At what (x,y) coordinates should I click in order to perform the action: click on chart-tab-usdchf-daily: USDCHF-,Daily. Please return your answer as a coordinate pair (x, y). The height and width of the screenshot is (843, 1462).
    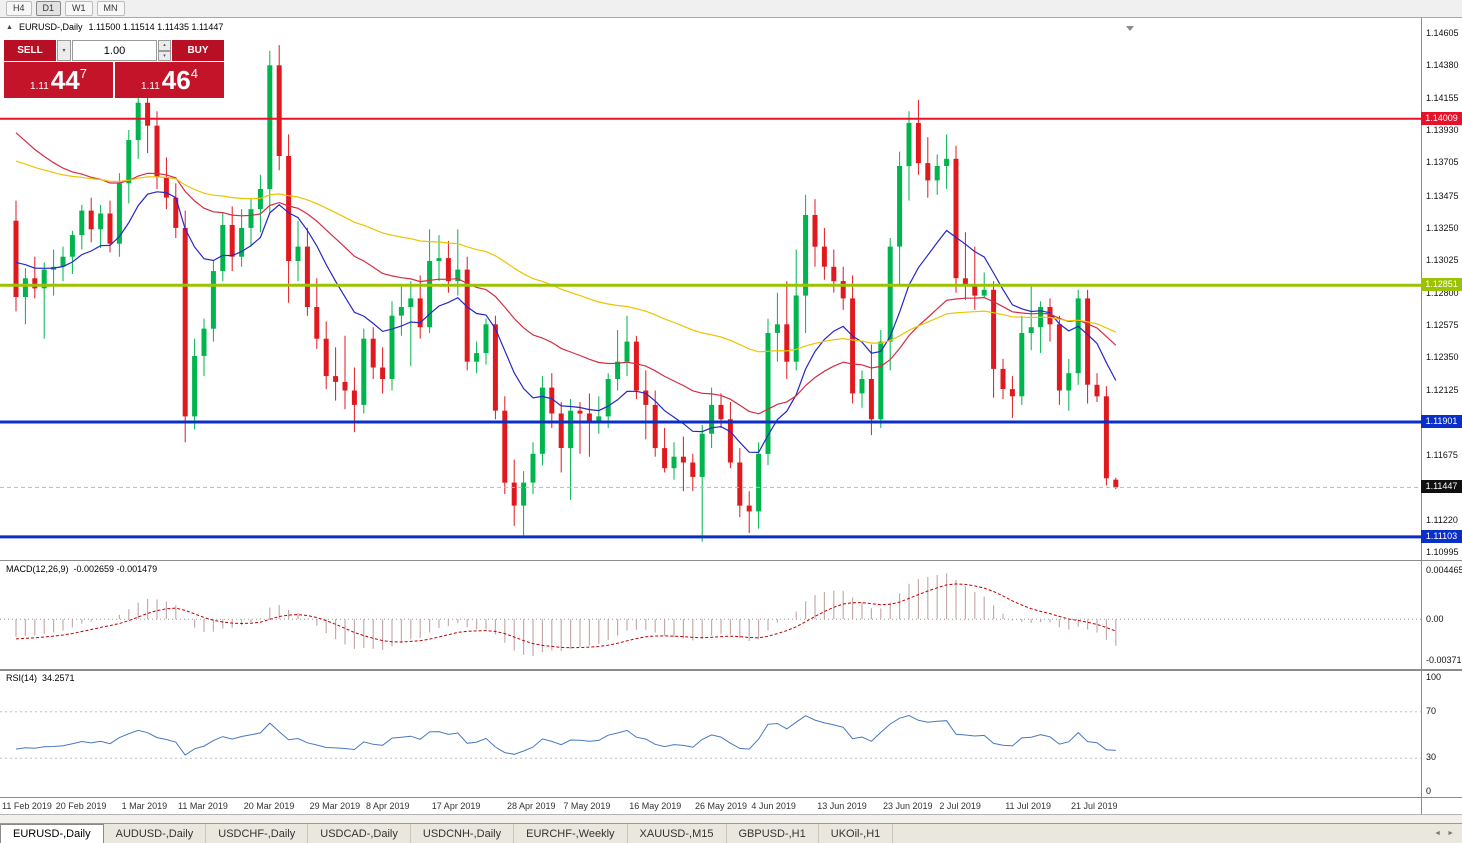
    Looking at the image, I should click on (257, 833).